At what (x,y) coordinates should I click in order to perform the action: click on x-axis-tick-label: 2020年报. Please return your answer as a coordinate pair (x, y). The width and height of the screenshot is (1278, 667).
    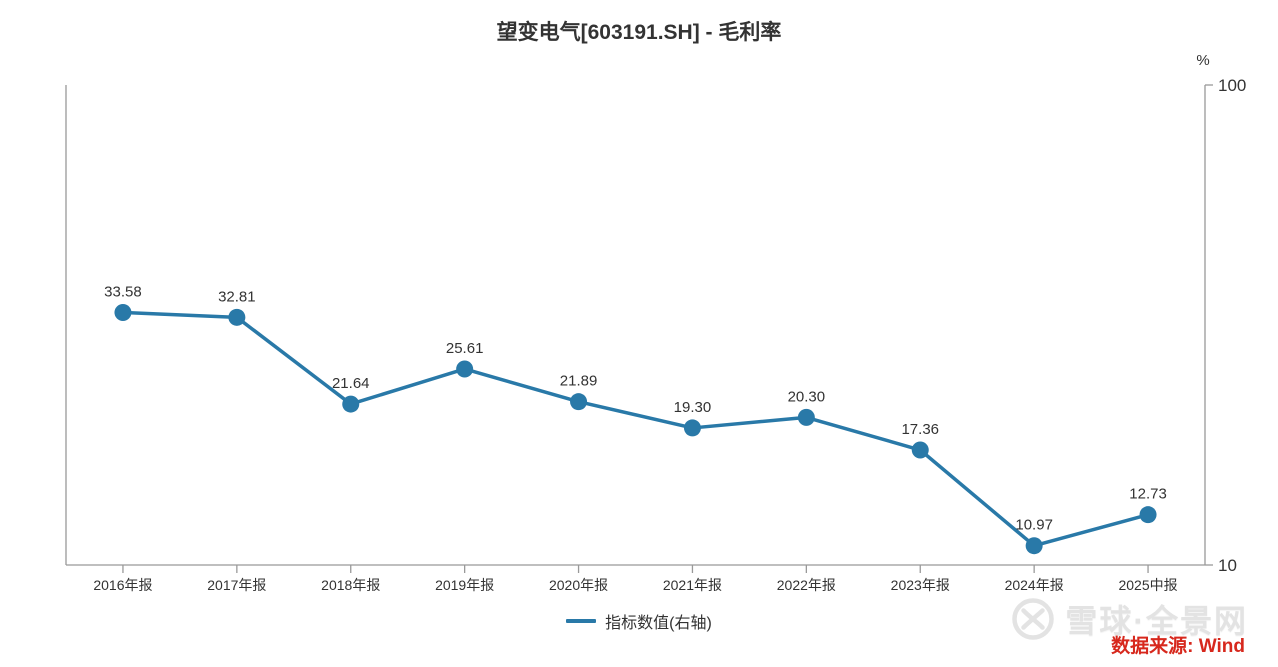
    Looking at the image, I should click on (578, 585).